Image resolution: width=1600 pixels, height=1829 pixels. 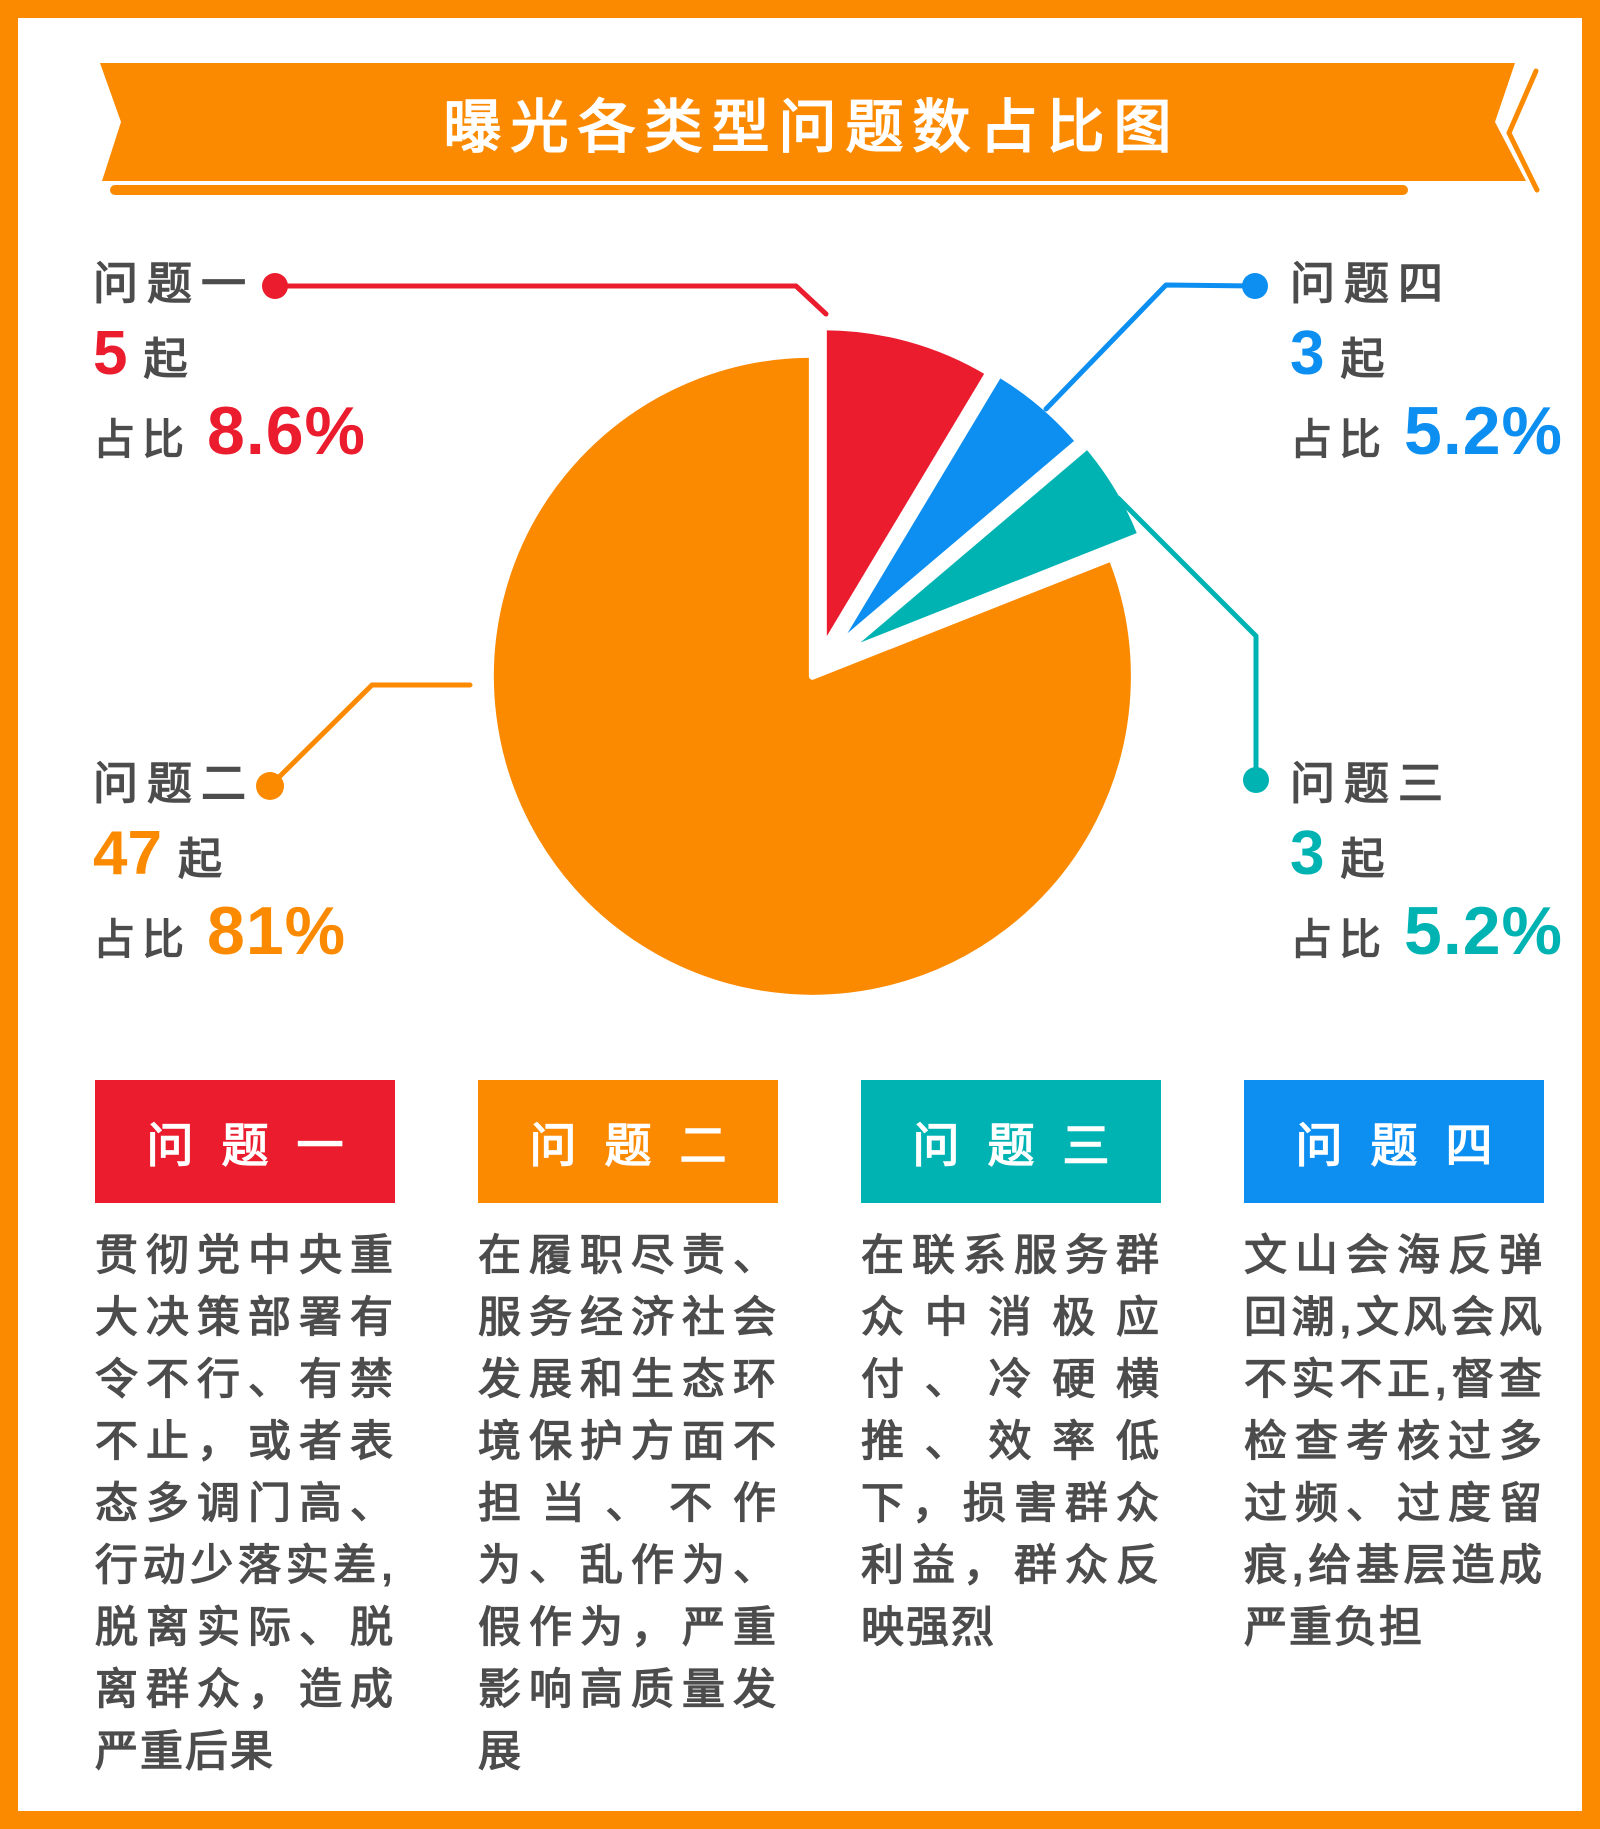 I want to click on callout-q3-ratio-label: 占比, so click(x=1339, y=939).